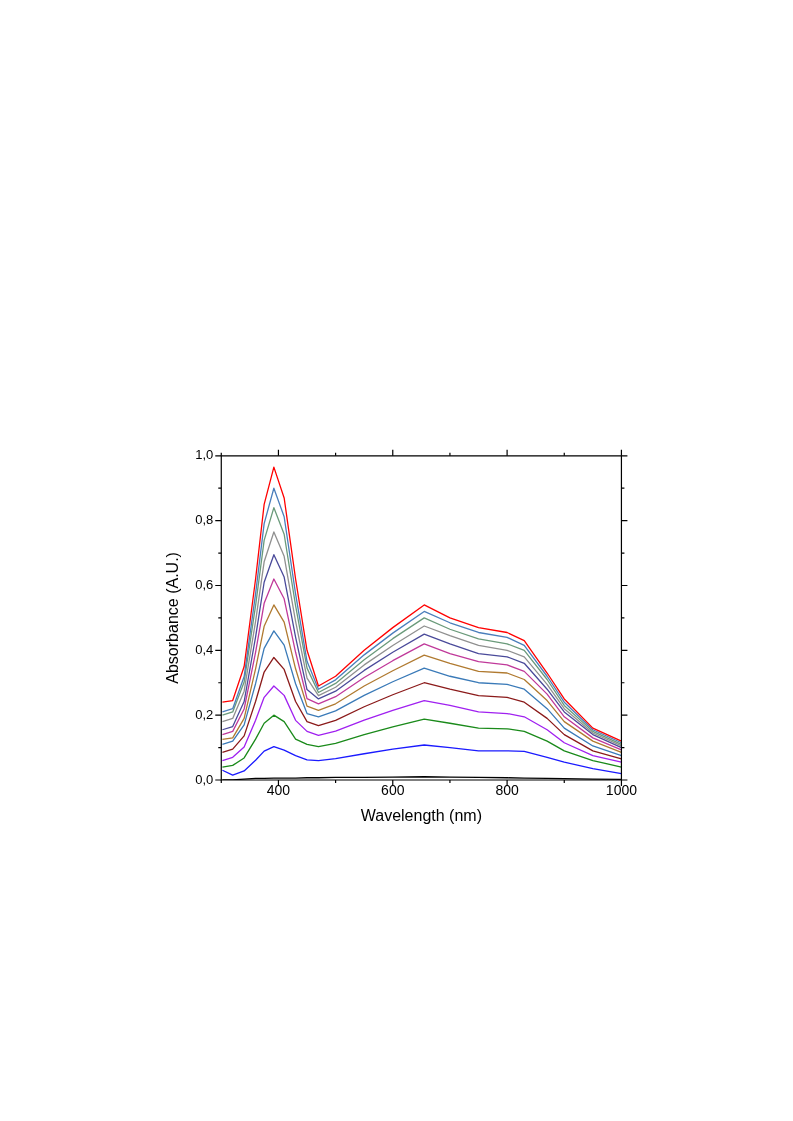  I want to click on y-tick-label: 0,8, so click(204, 520).